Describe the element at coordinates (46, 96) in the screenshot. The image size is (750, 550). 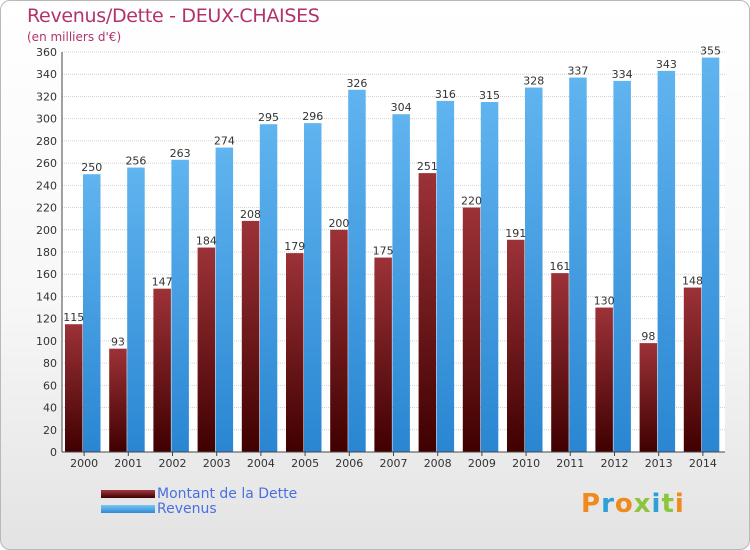
I see `y-tick-label: 320` at that location.